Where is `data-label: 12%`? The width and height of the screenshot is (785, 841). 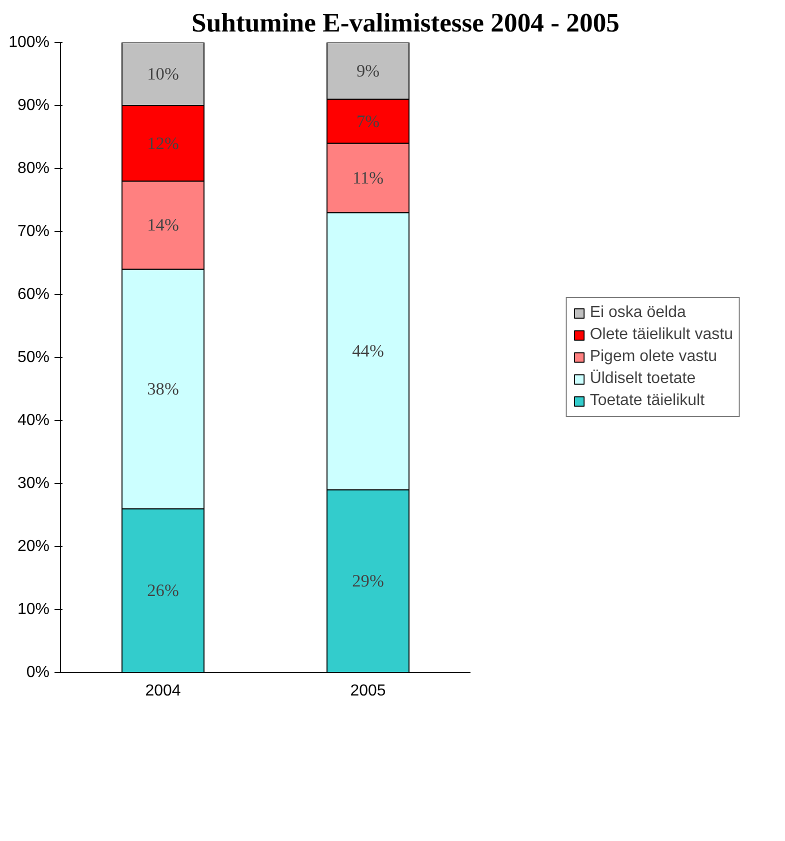 data-label: 12% is located at coordinates (163, 143).